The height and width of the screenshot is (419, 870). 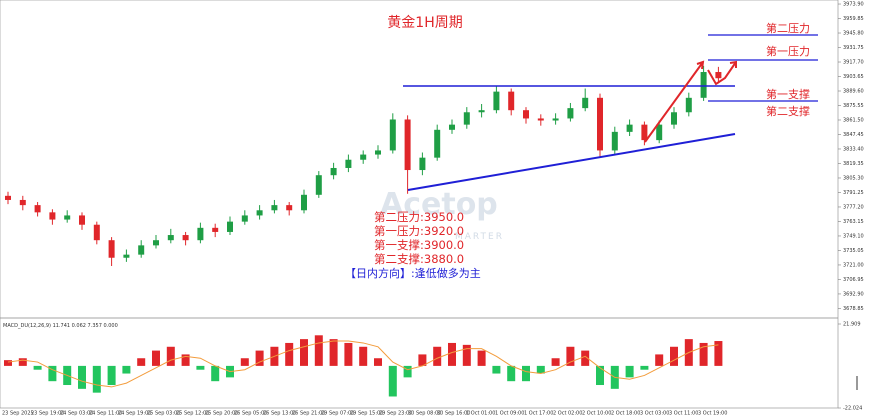 What do you see at coordinates (424, 414) in the screenshot?
I see `x-tick-label: 30 Sep 08:00` at bounding box center [424, 414].